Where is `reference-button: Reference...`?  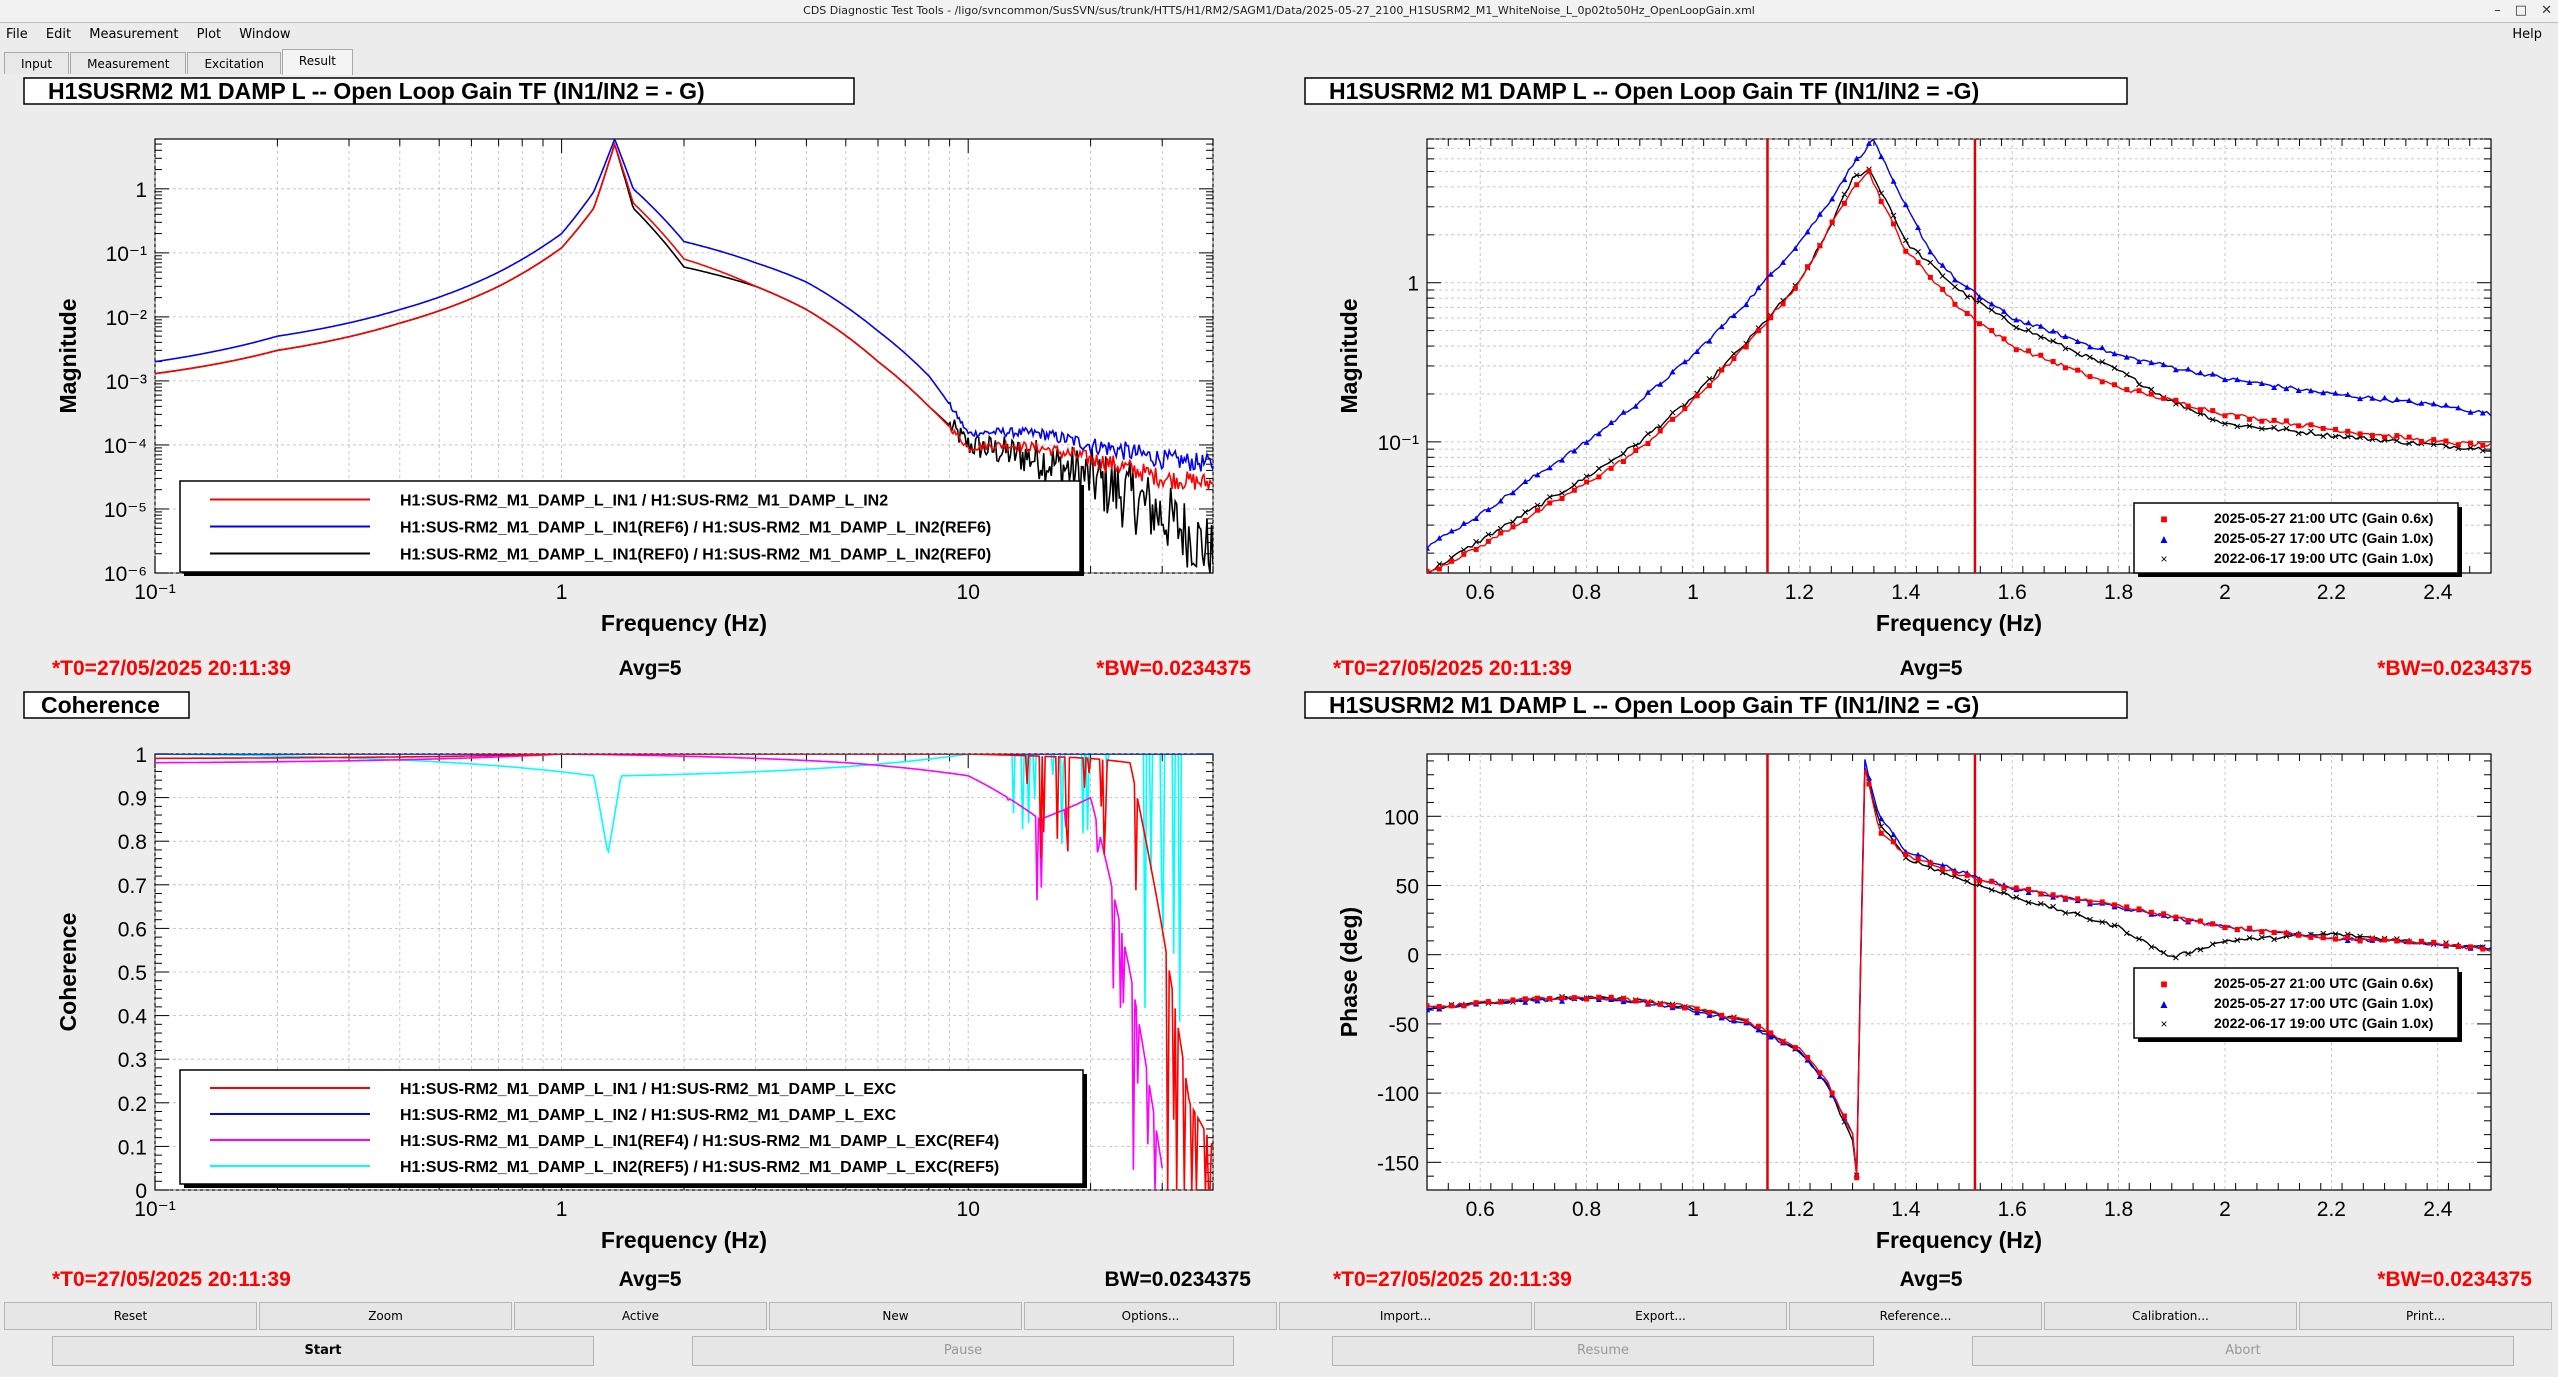 reference-button: Reference... is located at coordinates (1915, 1316).